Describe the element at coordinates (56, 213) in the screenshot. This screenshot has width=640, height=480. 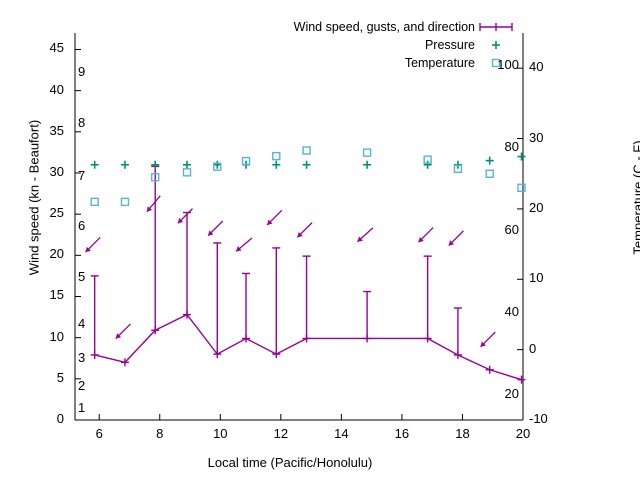
I see `y-tick-label: 25` at that location.